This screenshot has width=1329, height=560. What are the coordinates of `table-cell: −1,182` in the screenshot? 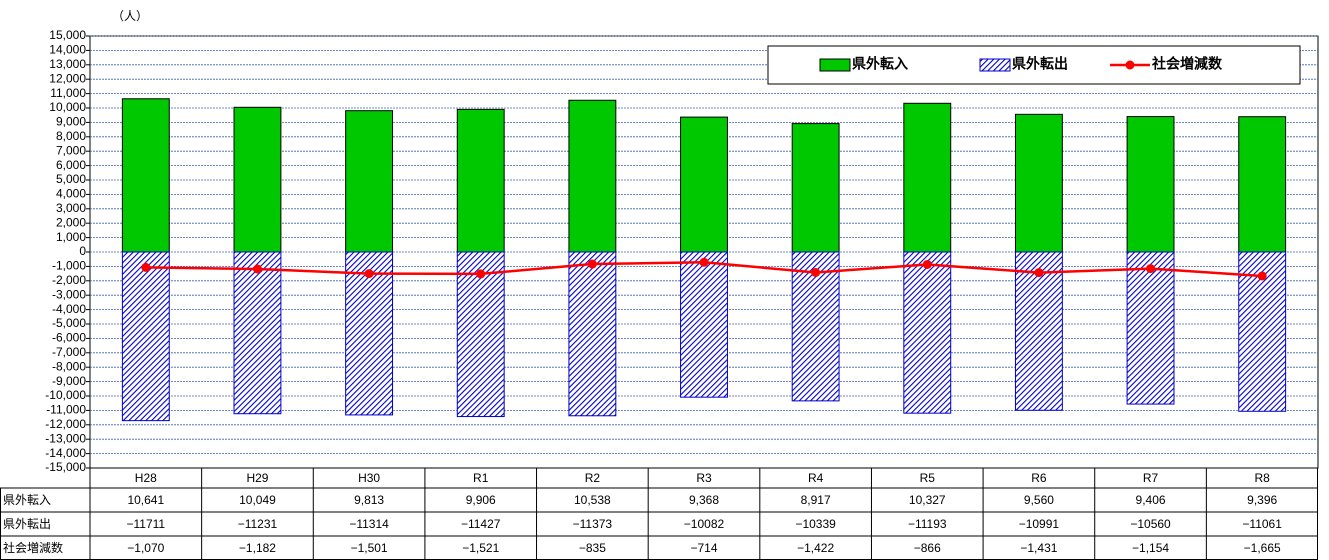 It's located at (257, 548).